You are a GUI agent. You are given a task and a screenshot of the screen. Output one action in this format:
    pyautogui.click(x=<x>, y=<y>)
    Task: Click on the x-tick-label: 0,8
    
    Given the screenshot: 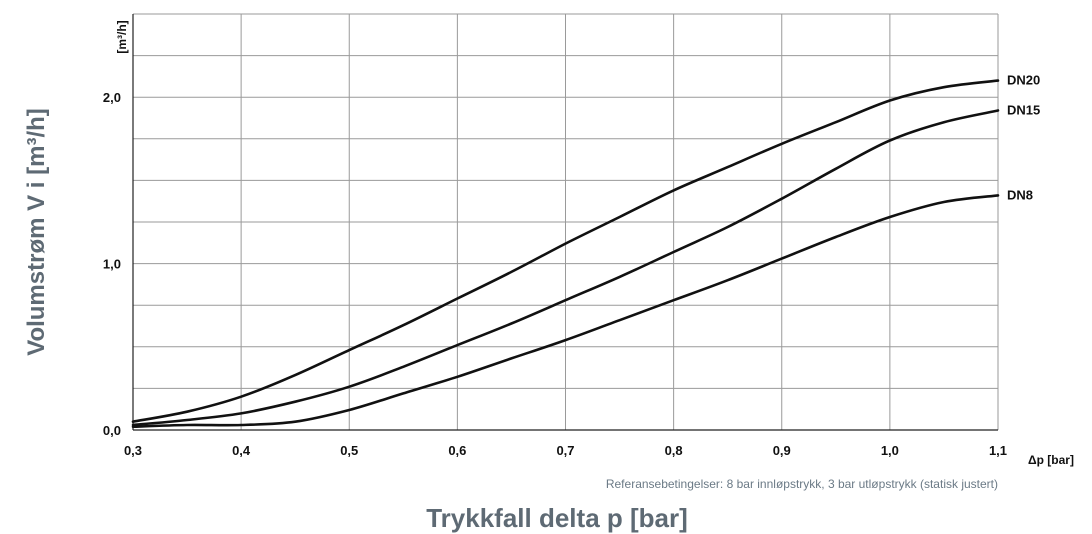 What is the action you would take?
    pyautogui.click(x=674, y=450)
    